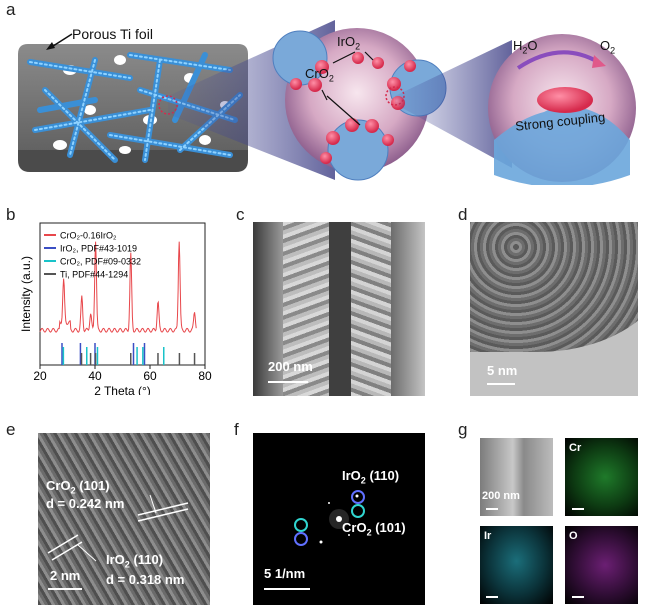  Describe the element at coordinates (578, 509) in the screenshot. I see `cr-map-scalebar` at that location.